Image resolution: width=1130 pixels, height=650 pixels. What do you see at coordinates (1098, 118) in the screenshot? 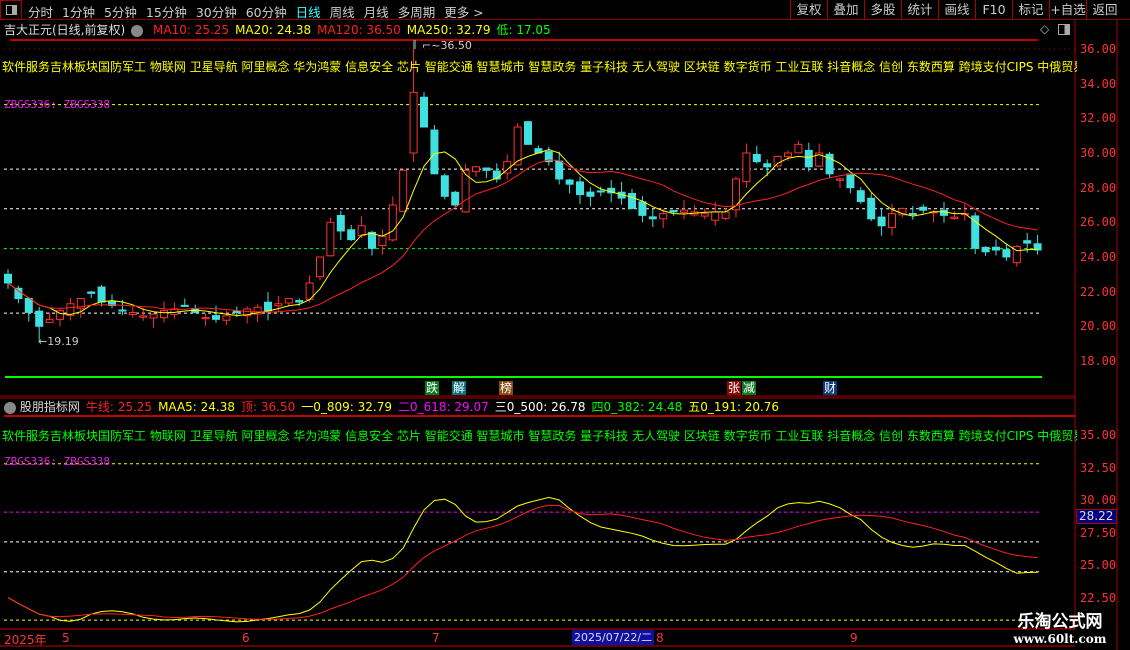
I see `price-tick: 32.00` at bounding box center [1098, 118].